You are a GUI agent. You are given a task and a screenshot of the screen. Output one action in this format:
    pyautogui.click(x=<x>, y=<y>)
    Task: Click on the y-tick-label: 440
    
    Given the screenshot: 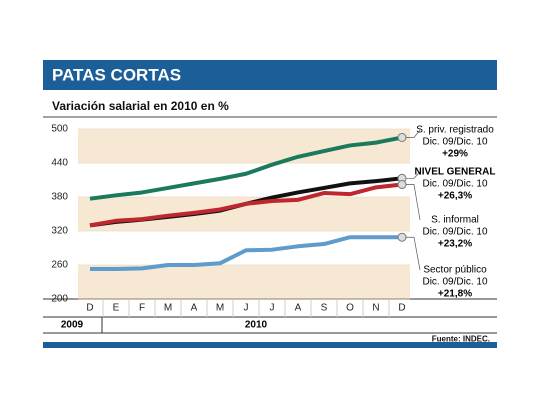 What is the action you would take?
    pyautogui.click(x=59, y=163)
    